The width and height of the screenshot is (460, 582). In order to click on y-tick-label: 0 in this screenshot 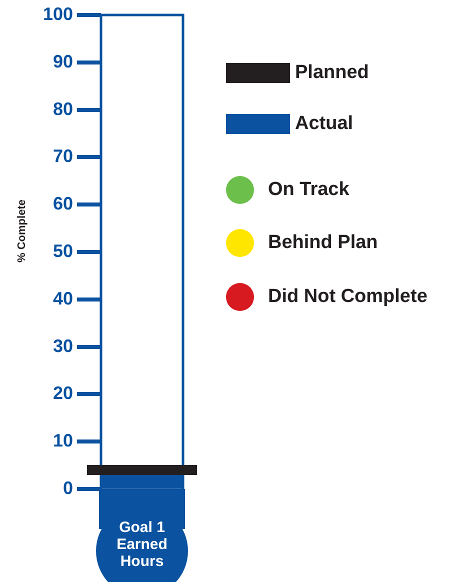, I will do `click(67, 488)`.